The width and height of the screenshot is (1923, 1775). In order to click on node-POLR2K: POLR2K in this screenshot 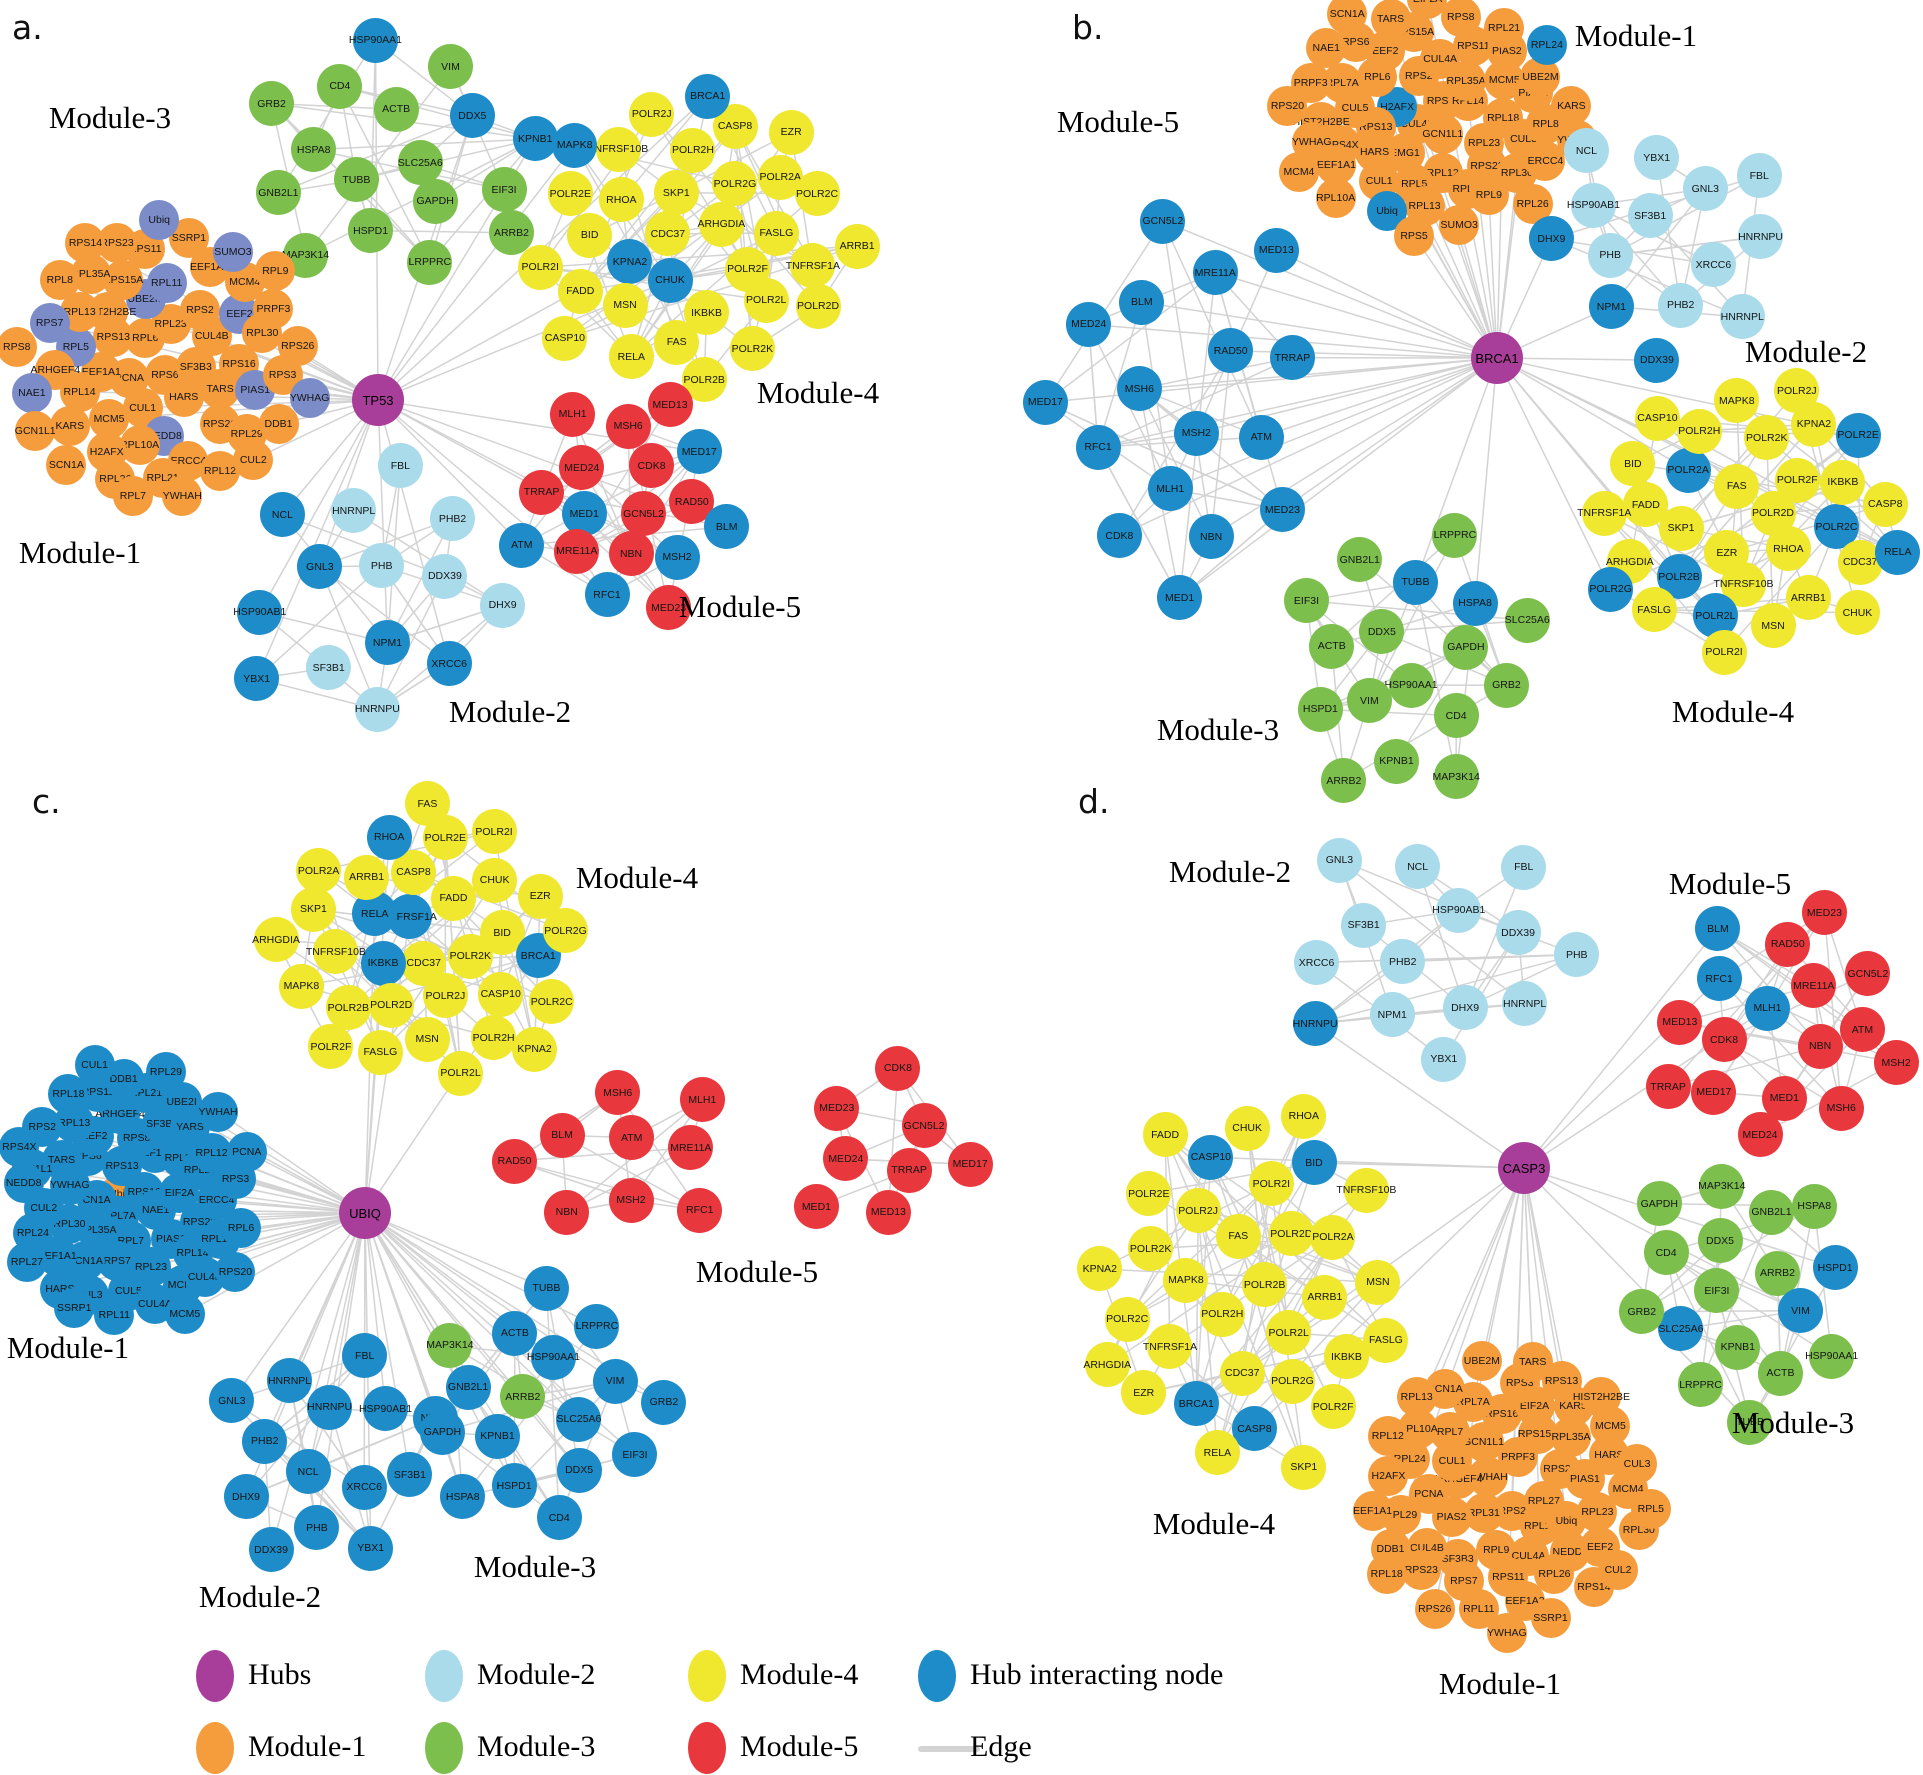, I will do `click(752, 349)`.